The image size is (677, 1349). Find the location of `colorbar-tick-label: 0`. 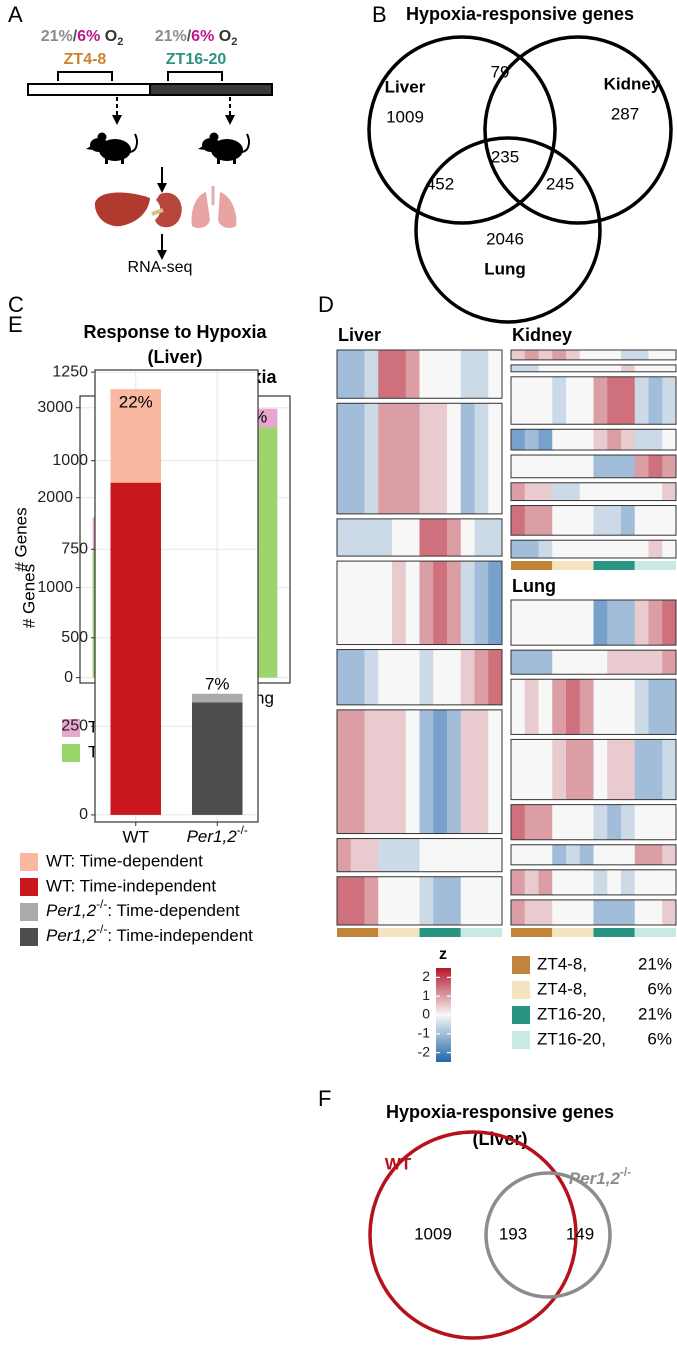

colorbar-tick-label: 0 is located at coordinates (426, 1014).